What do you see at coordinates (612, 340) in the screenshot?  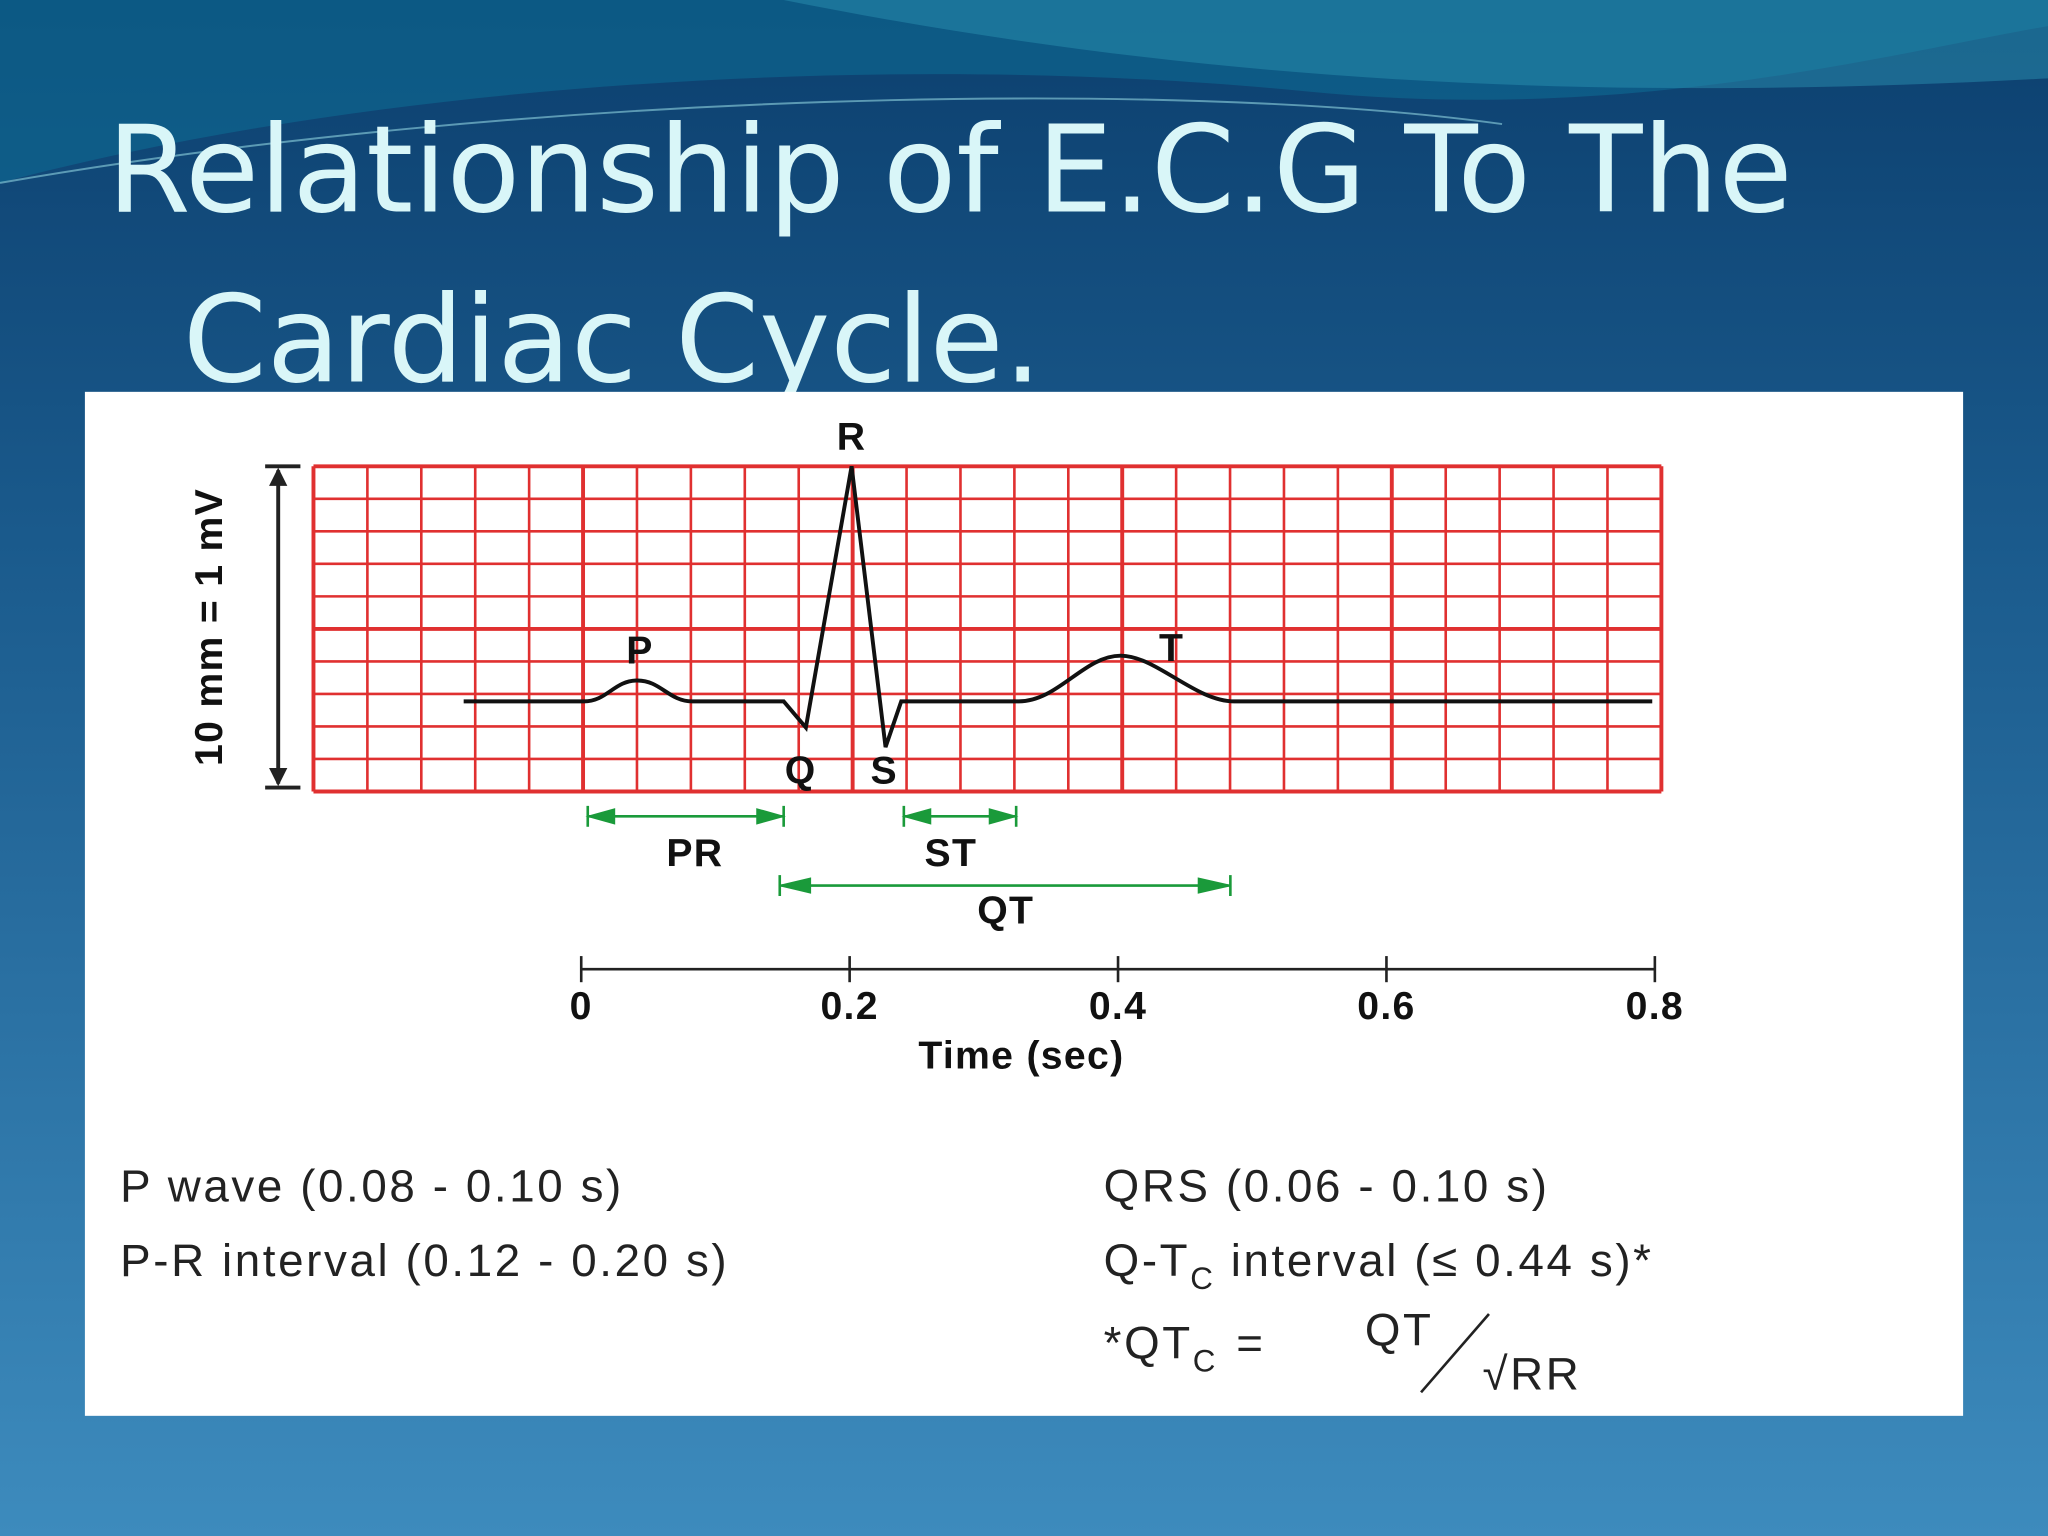 I see `title: Cardiac Cycle.` at bounding box center [612, 340].